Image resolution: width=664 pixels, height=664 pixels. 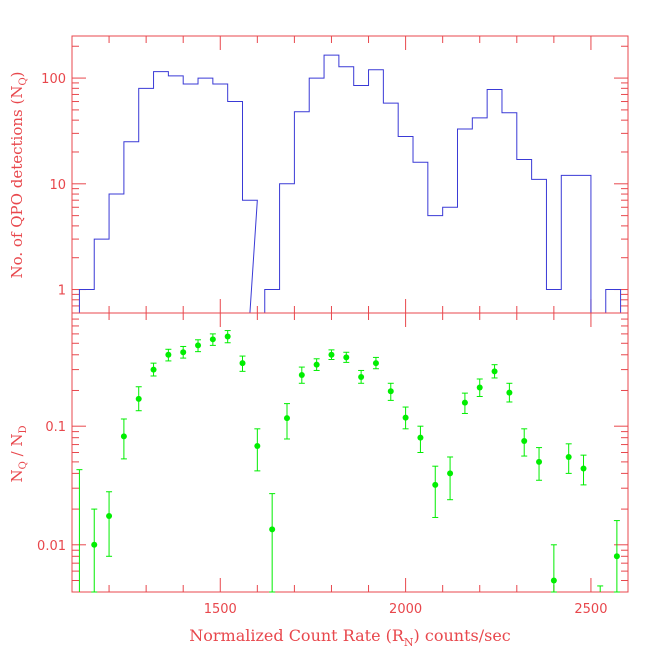 I want to click on bottom-y-axis-label: NQ / ND, so click(x=18, y=453).